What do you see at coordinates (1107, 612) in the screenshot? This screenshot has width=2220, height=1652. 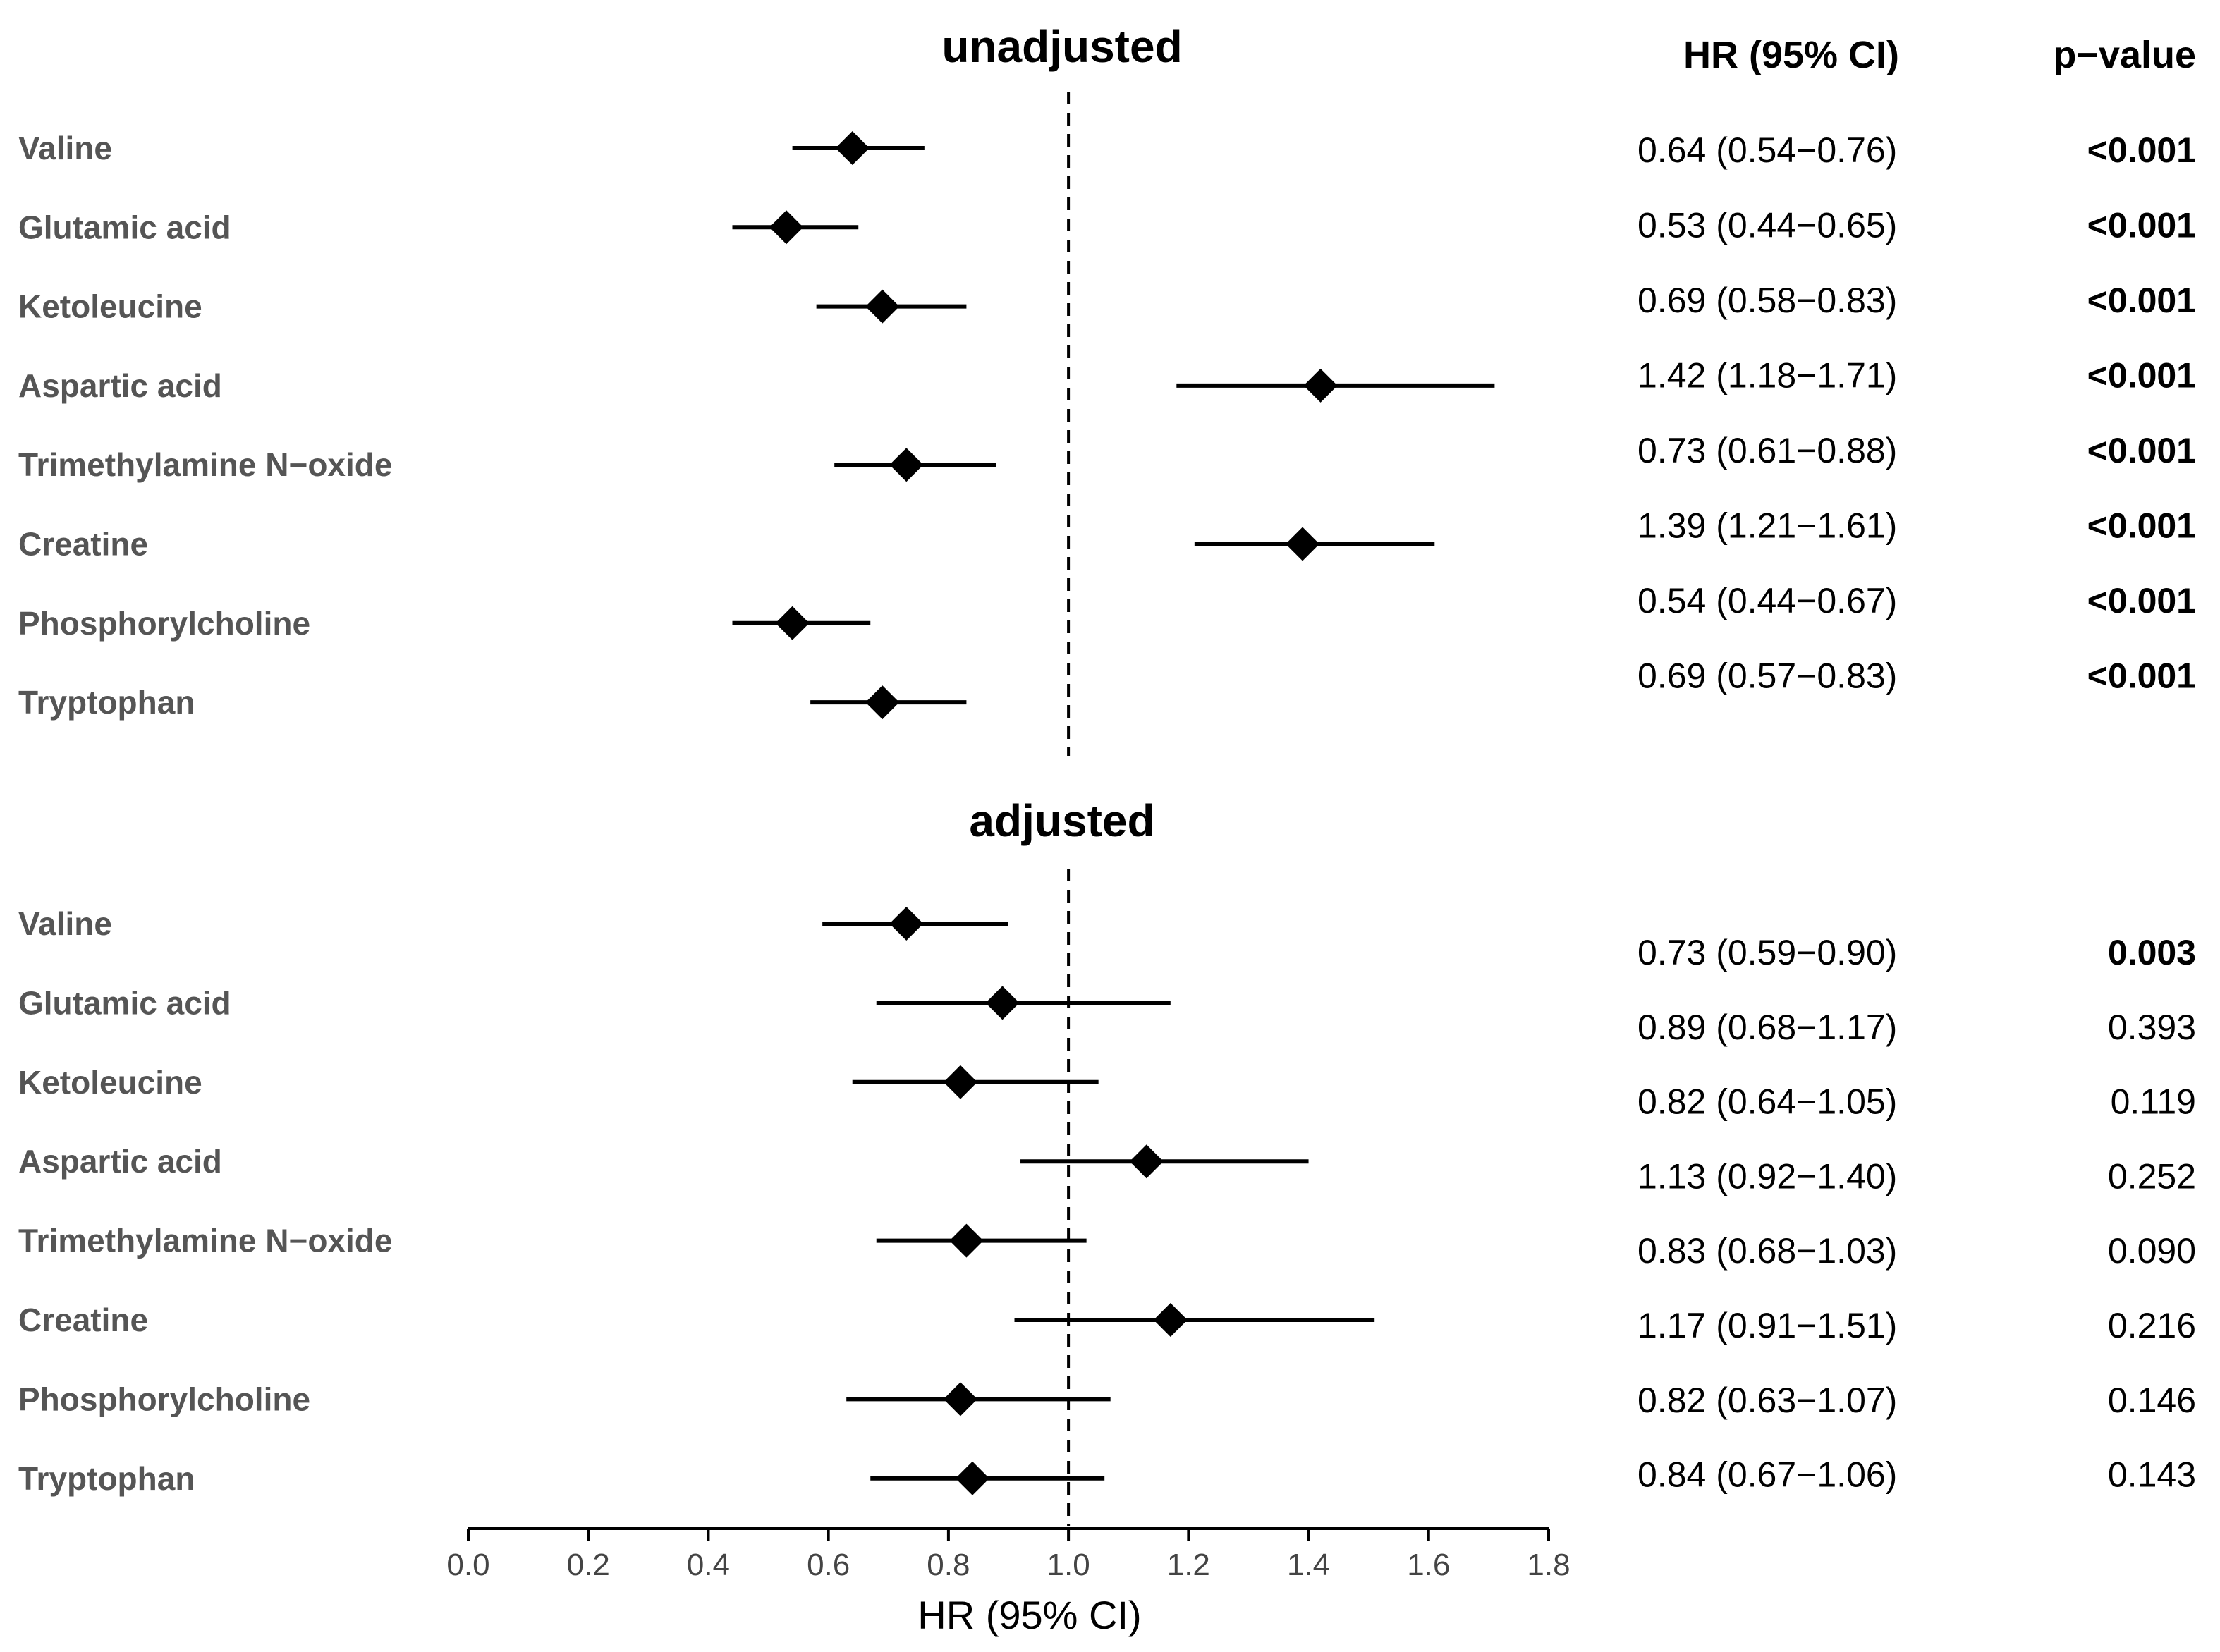 I see `forest-row: Phosphorylcholine 0.54 (0.44−0.67) <0.001` at bounding box center [1107, 612].